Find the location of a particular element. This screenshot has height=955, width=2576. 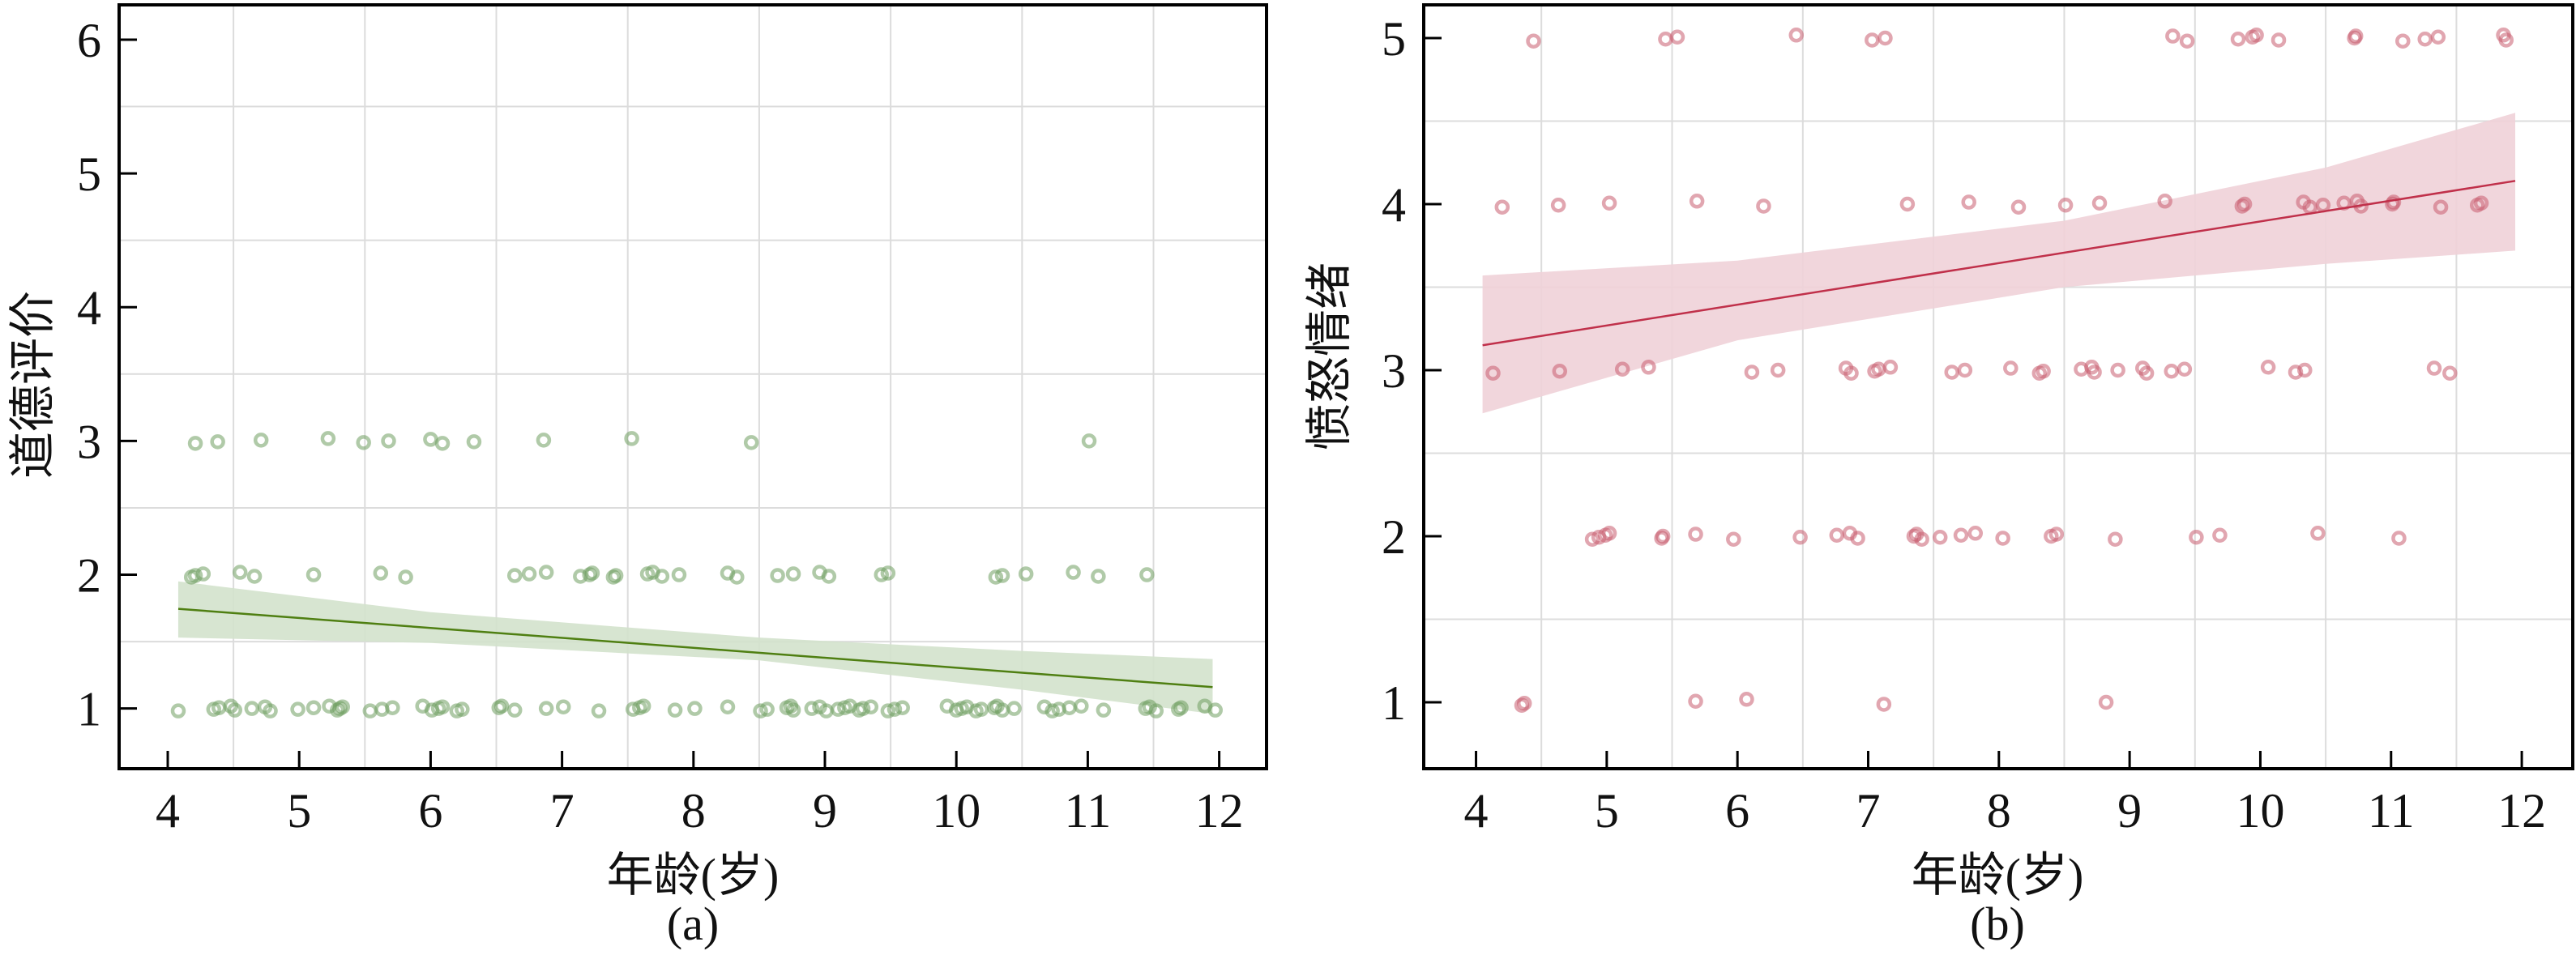

x-tick-label: 10 is located at coordinates (2260, 811).